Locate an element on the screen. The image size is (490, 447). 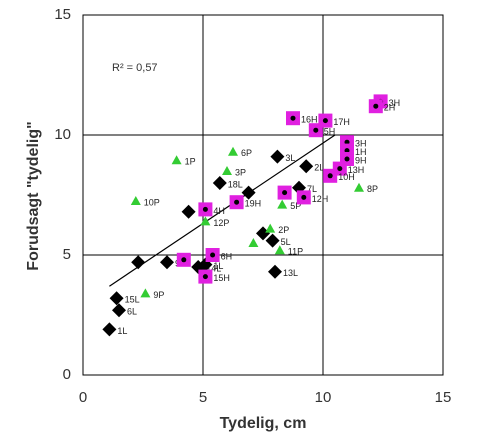
point-label: 12H is located at coordinates (320, 199).